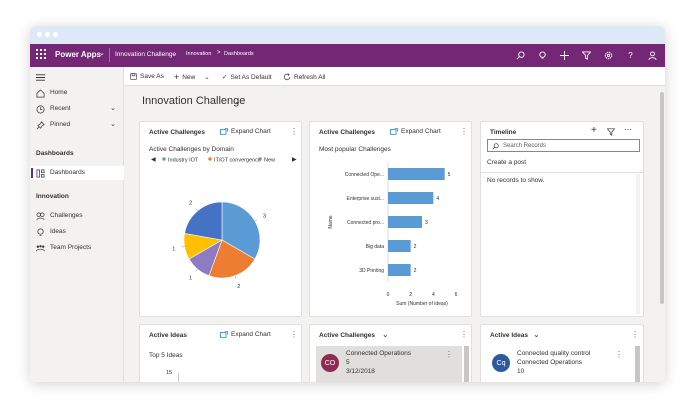 The height and width of the screenshot is (416, 695). Describe the element at coordinates (153, 160) in the screenshot. I see `legend-prev-icon: ◀` at that location.